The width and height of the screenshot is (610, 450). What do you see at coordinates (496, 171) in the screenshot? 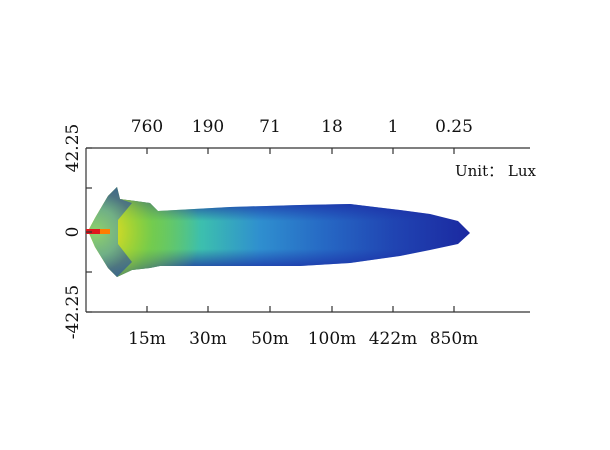
I see `unit-label: Unit： Lux` at bounding box center [496, 171].